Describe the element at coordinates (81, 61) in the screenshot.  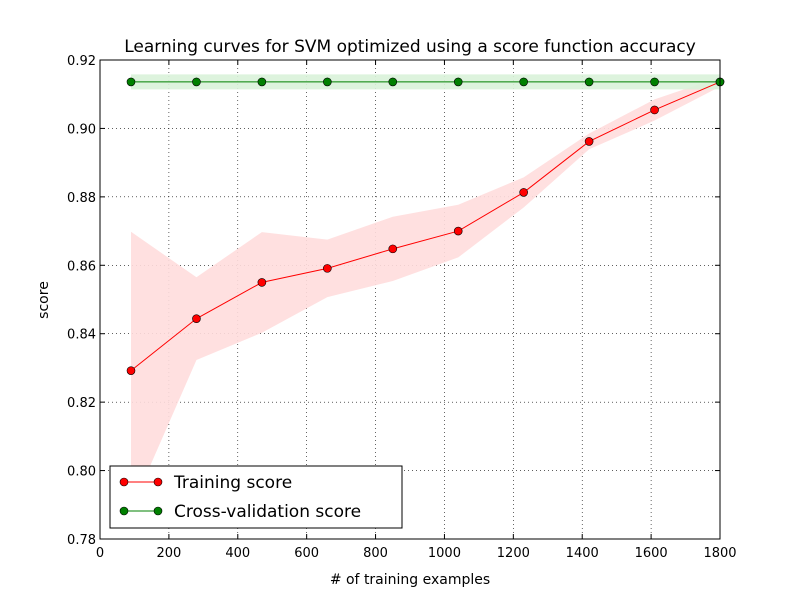
I see `y-tick-label: 0.92` at that location.